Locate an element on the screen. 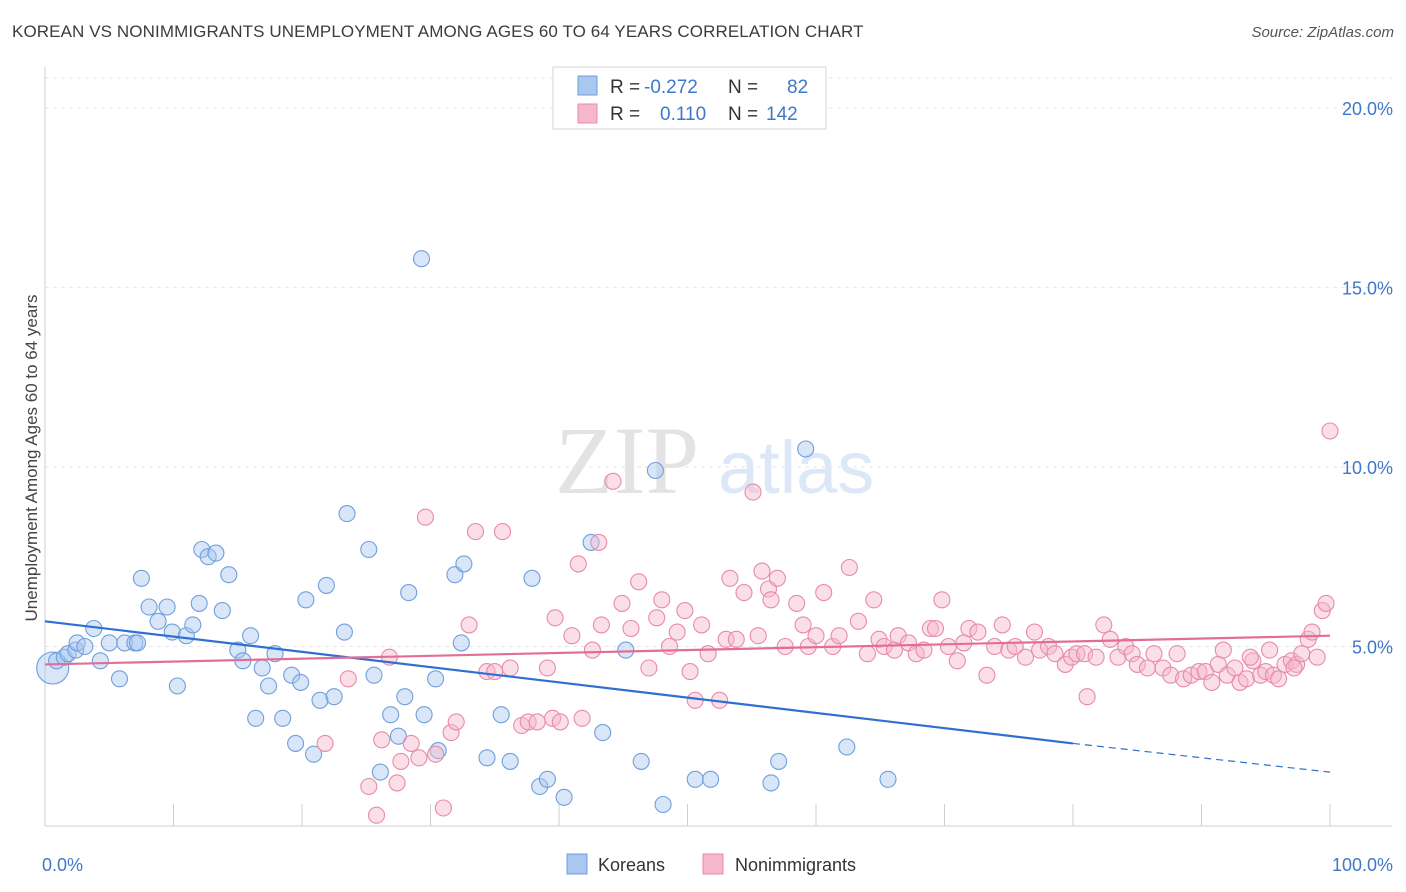  y-tick-labels: 5.0% 10.0% 15.0% 20.0% is located at coordinates (1367, 378).